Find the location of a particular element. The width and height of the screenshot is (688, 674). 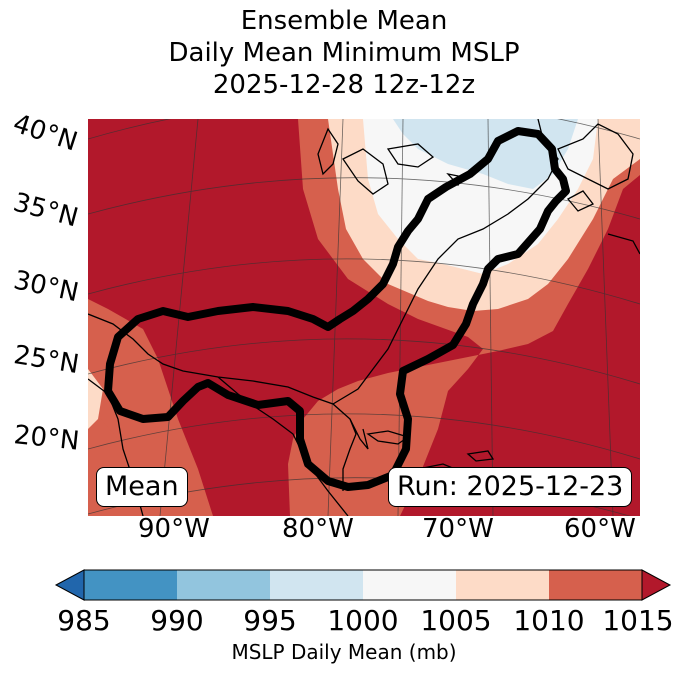

title-line-3: 2025-12-28 12z-12z is located at coordinates (344, 85).